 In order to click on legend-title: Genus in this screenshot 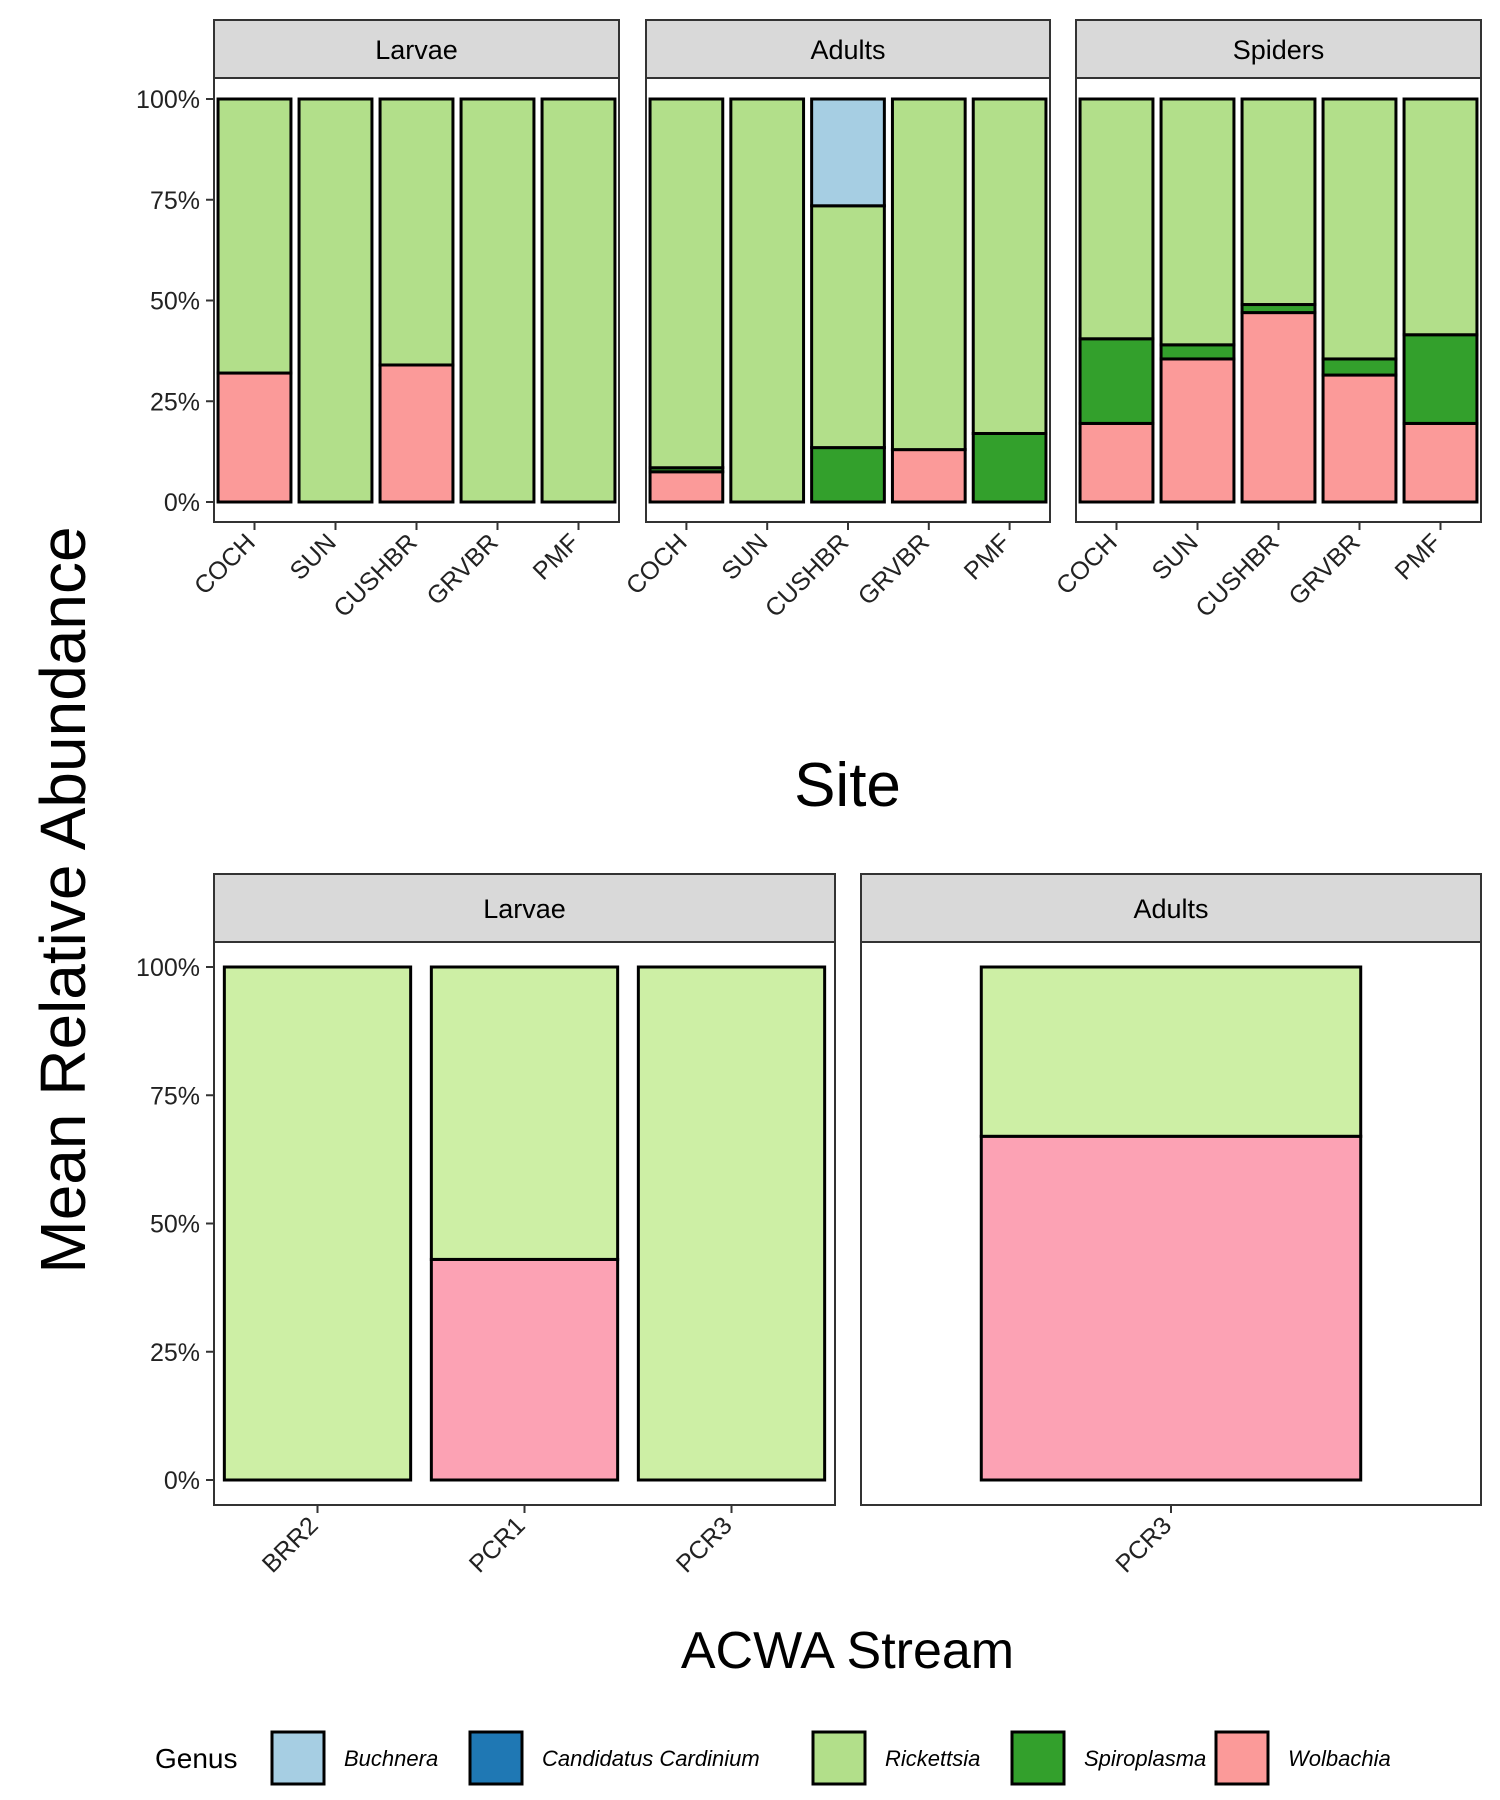, I will do `click(196, 1758)`.